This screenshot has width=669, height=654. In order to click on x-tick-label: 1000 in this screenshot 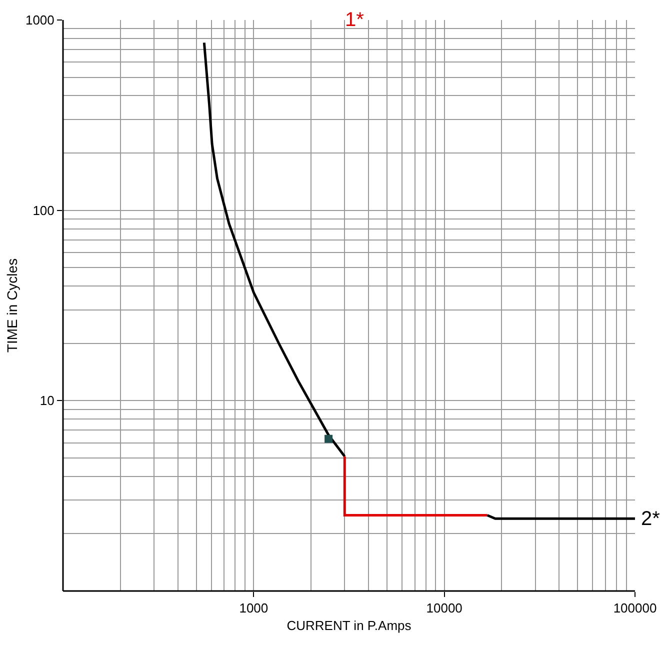, I will do `click(253, 608)`.